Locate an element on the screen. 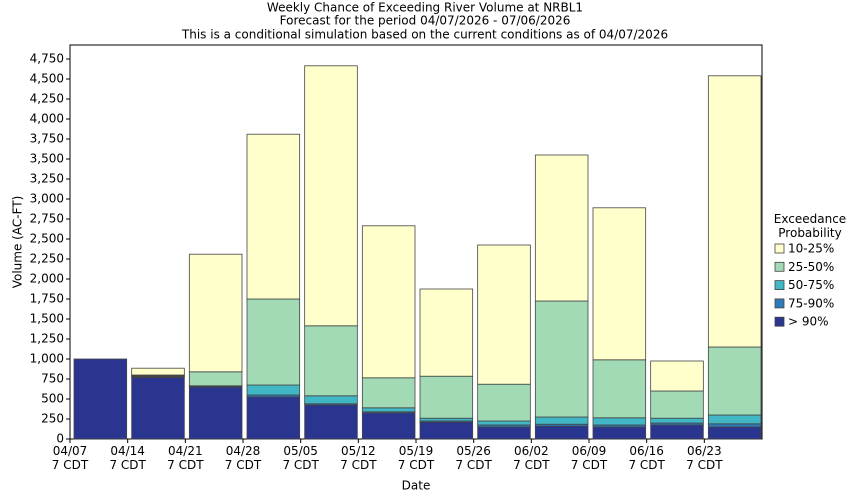 The image size is (850, 500). y-tick-label: 1,250 is located at coordinates (47, 339).